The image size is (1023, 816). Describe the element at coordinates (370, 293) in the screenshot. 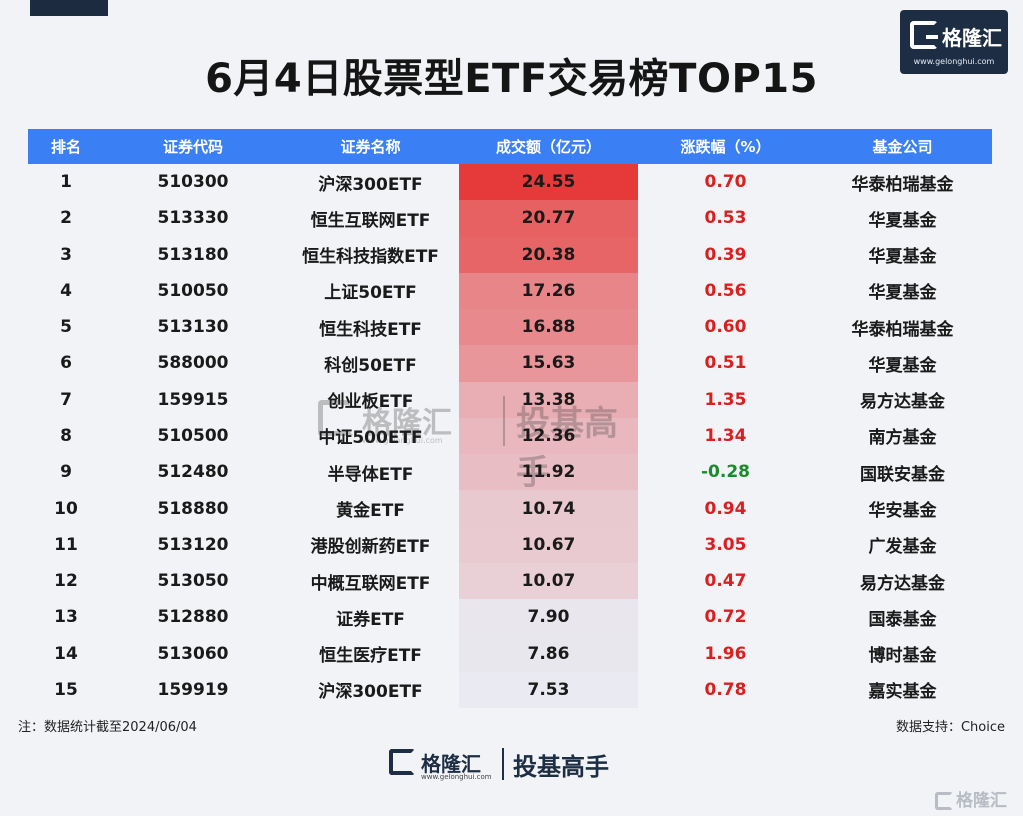

I see `cell-name: 上证50ETF` at that location.